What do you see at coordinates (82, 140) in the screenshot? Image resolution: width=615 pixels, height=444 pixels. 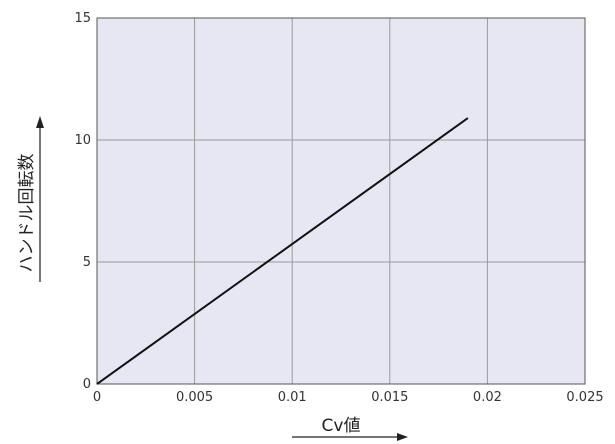 I see `y-tick-label: 10` at bounding box center [82, 140].